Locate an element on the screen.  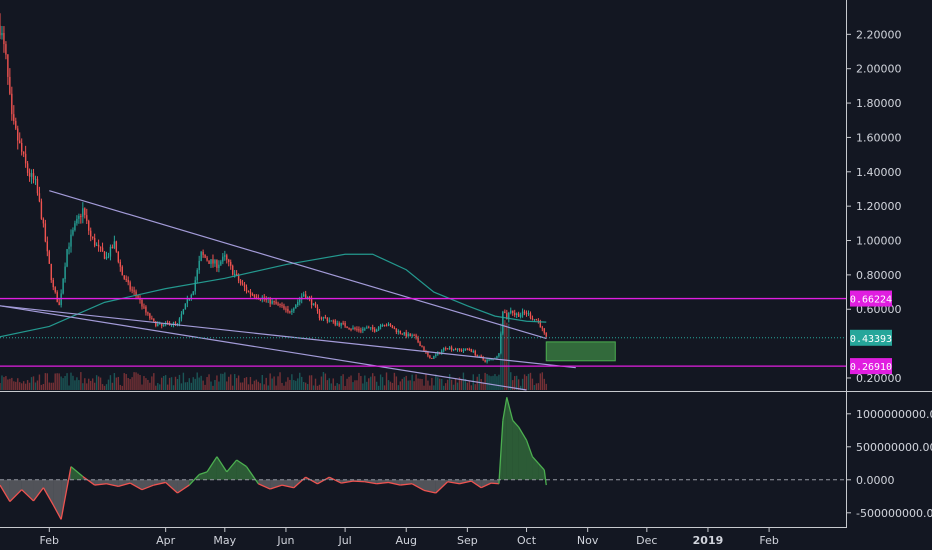
level-tag-background is located at coordinates (871, 298).